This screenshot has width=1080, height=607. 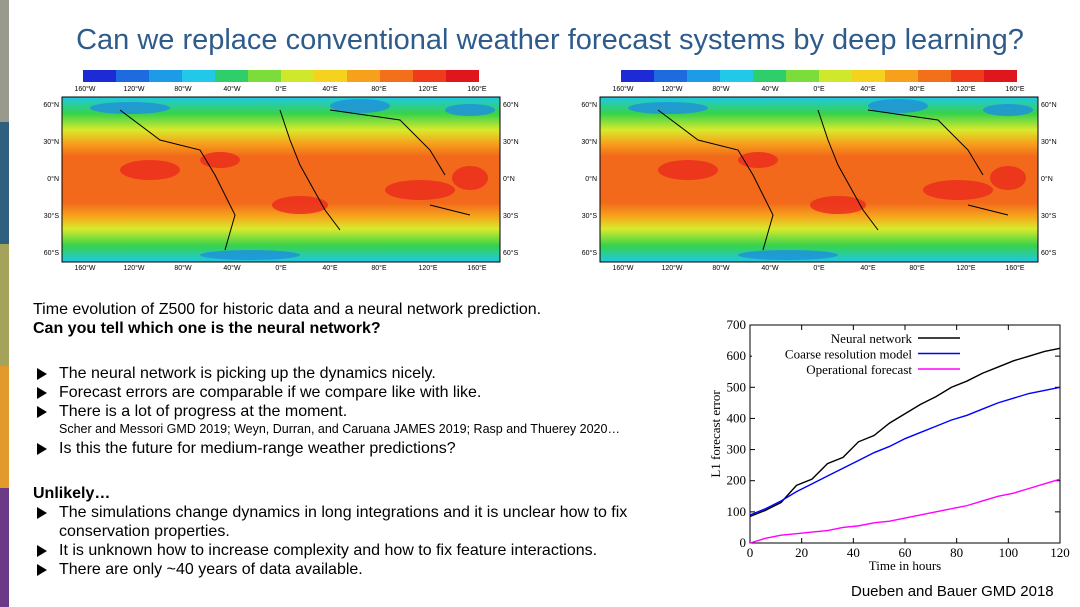 What do you see at coordinates (833, 180) in the screenshot?
I see `coastline` at bounding box center [833, 180].